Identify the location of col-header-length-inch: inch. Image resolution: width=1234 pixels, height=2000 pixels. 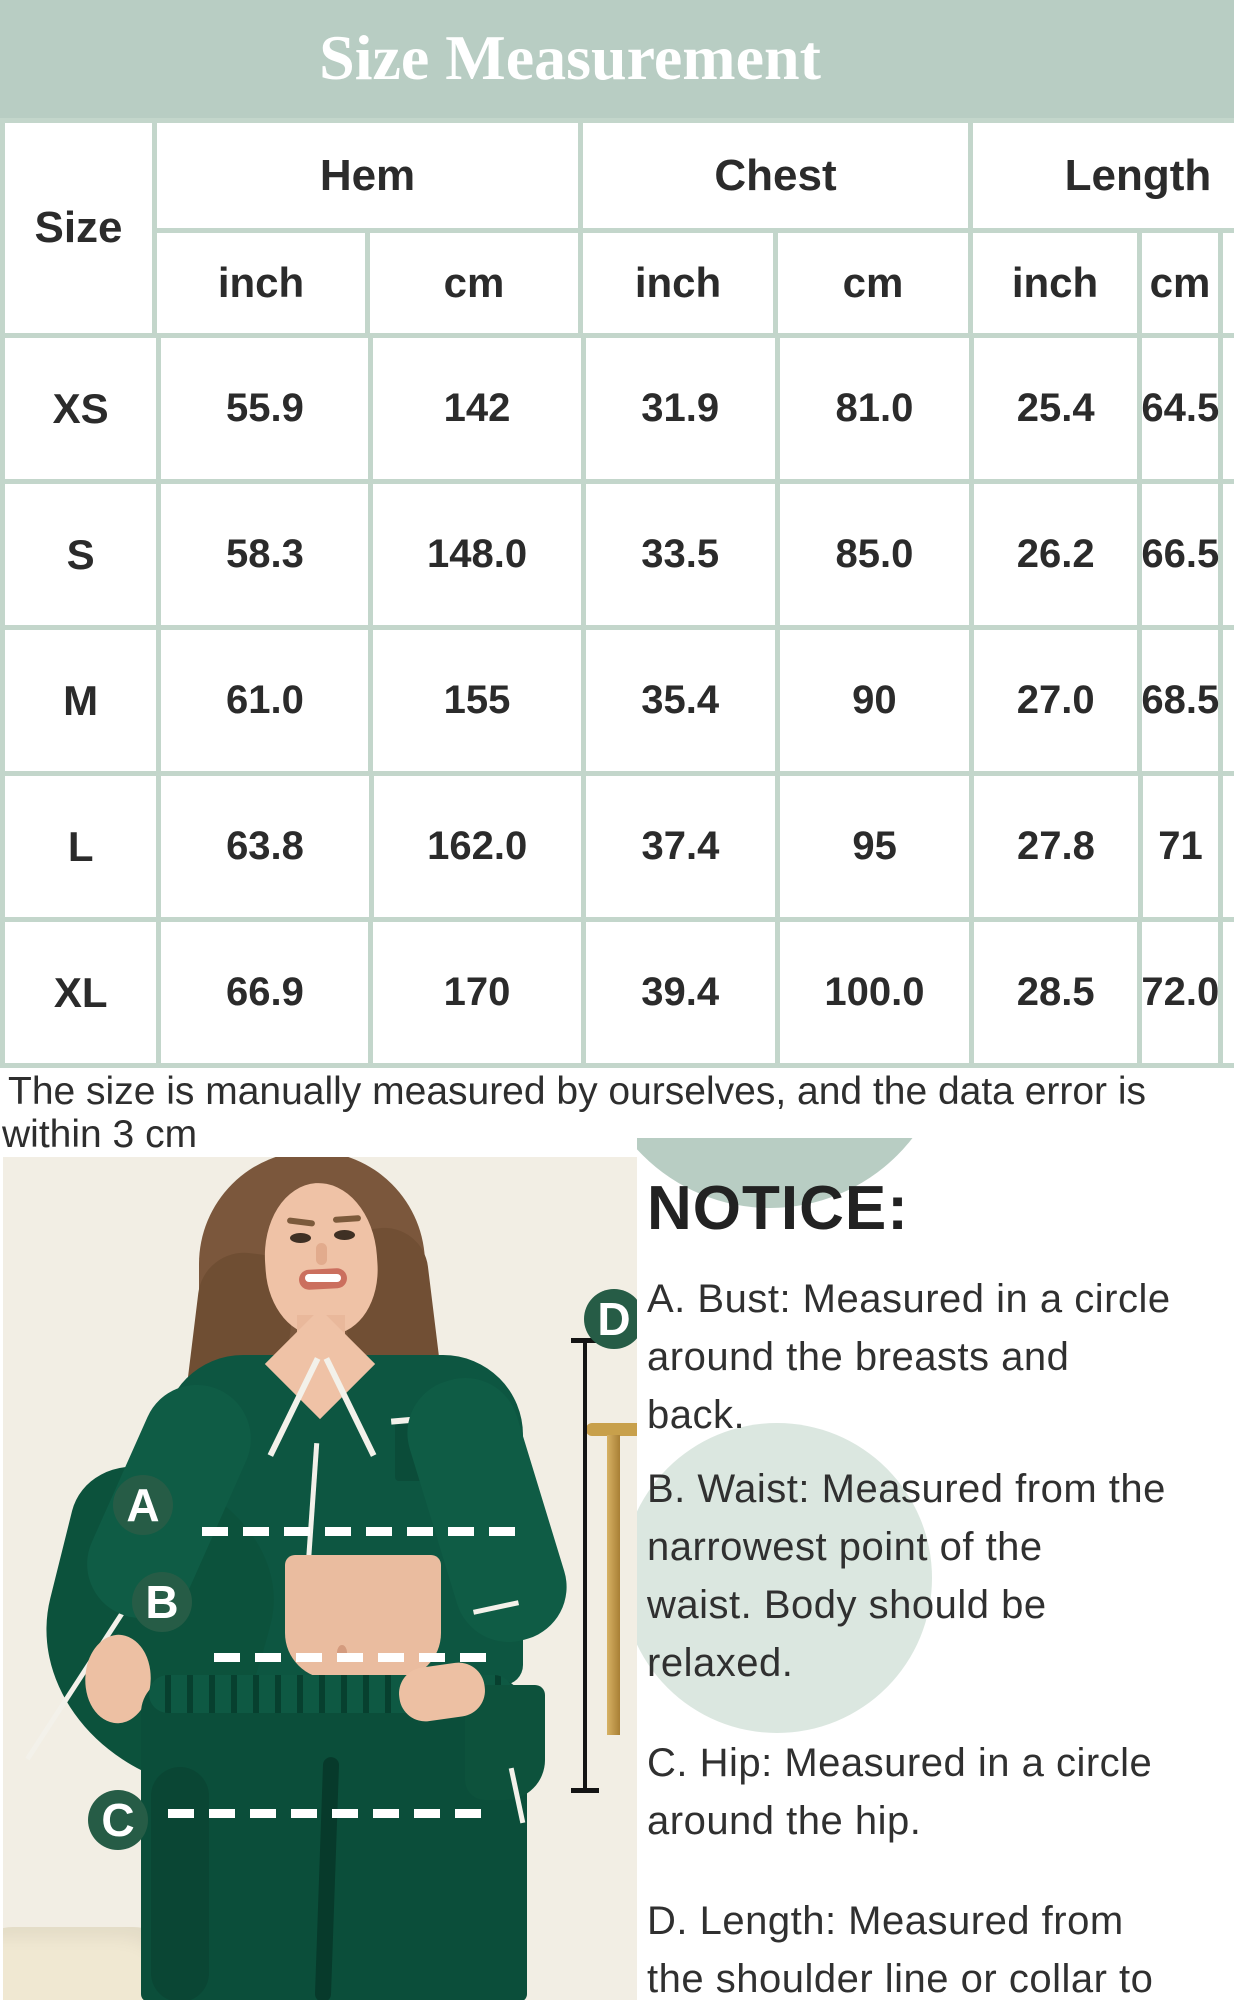
(1055, 283).